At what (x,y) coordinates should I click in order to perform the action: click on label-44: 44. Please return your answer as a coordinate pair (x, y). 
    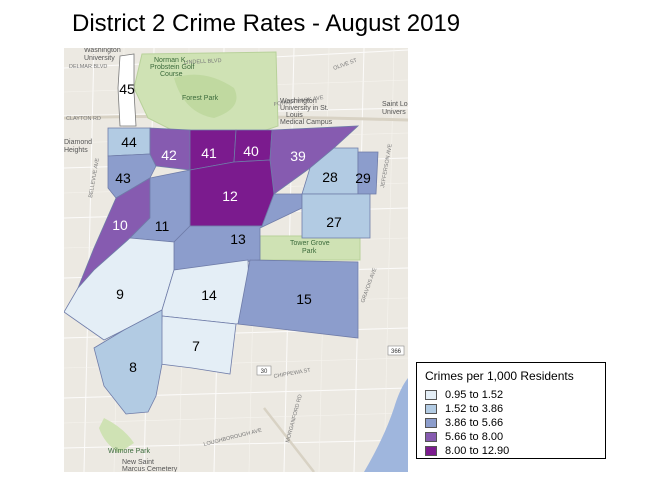
    Looking at the image, I should click on (129, 142).